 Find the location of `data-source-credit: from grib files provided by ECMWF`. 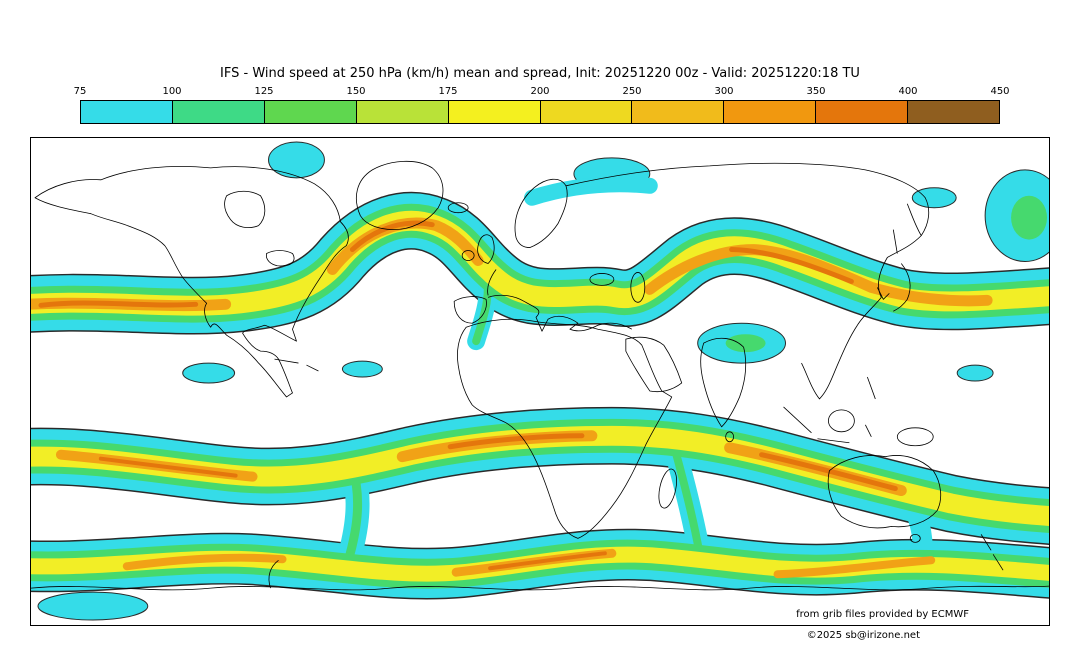

data-source-credit: from grib files provided by ECMWF is located at coordinates (882, 614).